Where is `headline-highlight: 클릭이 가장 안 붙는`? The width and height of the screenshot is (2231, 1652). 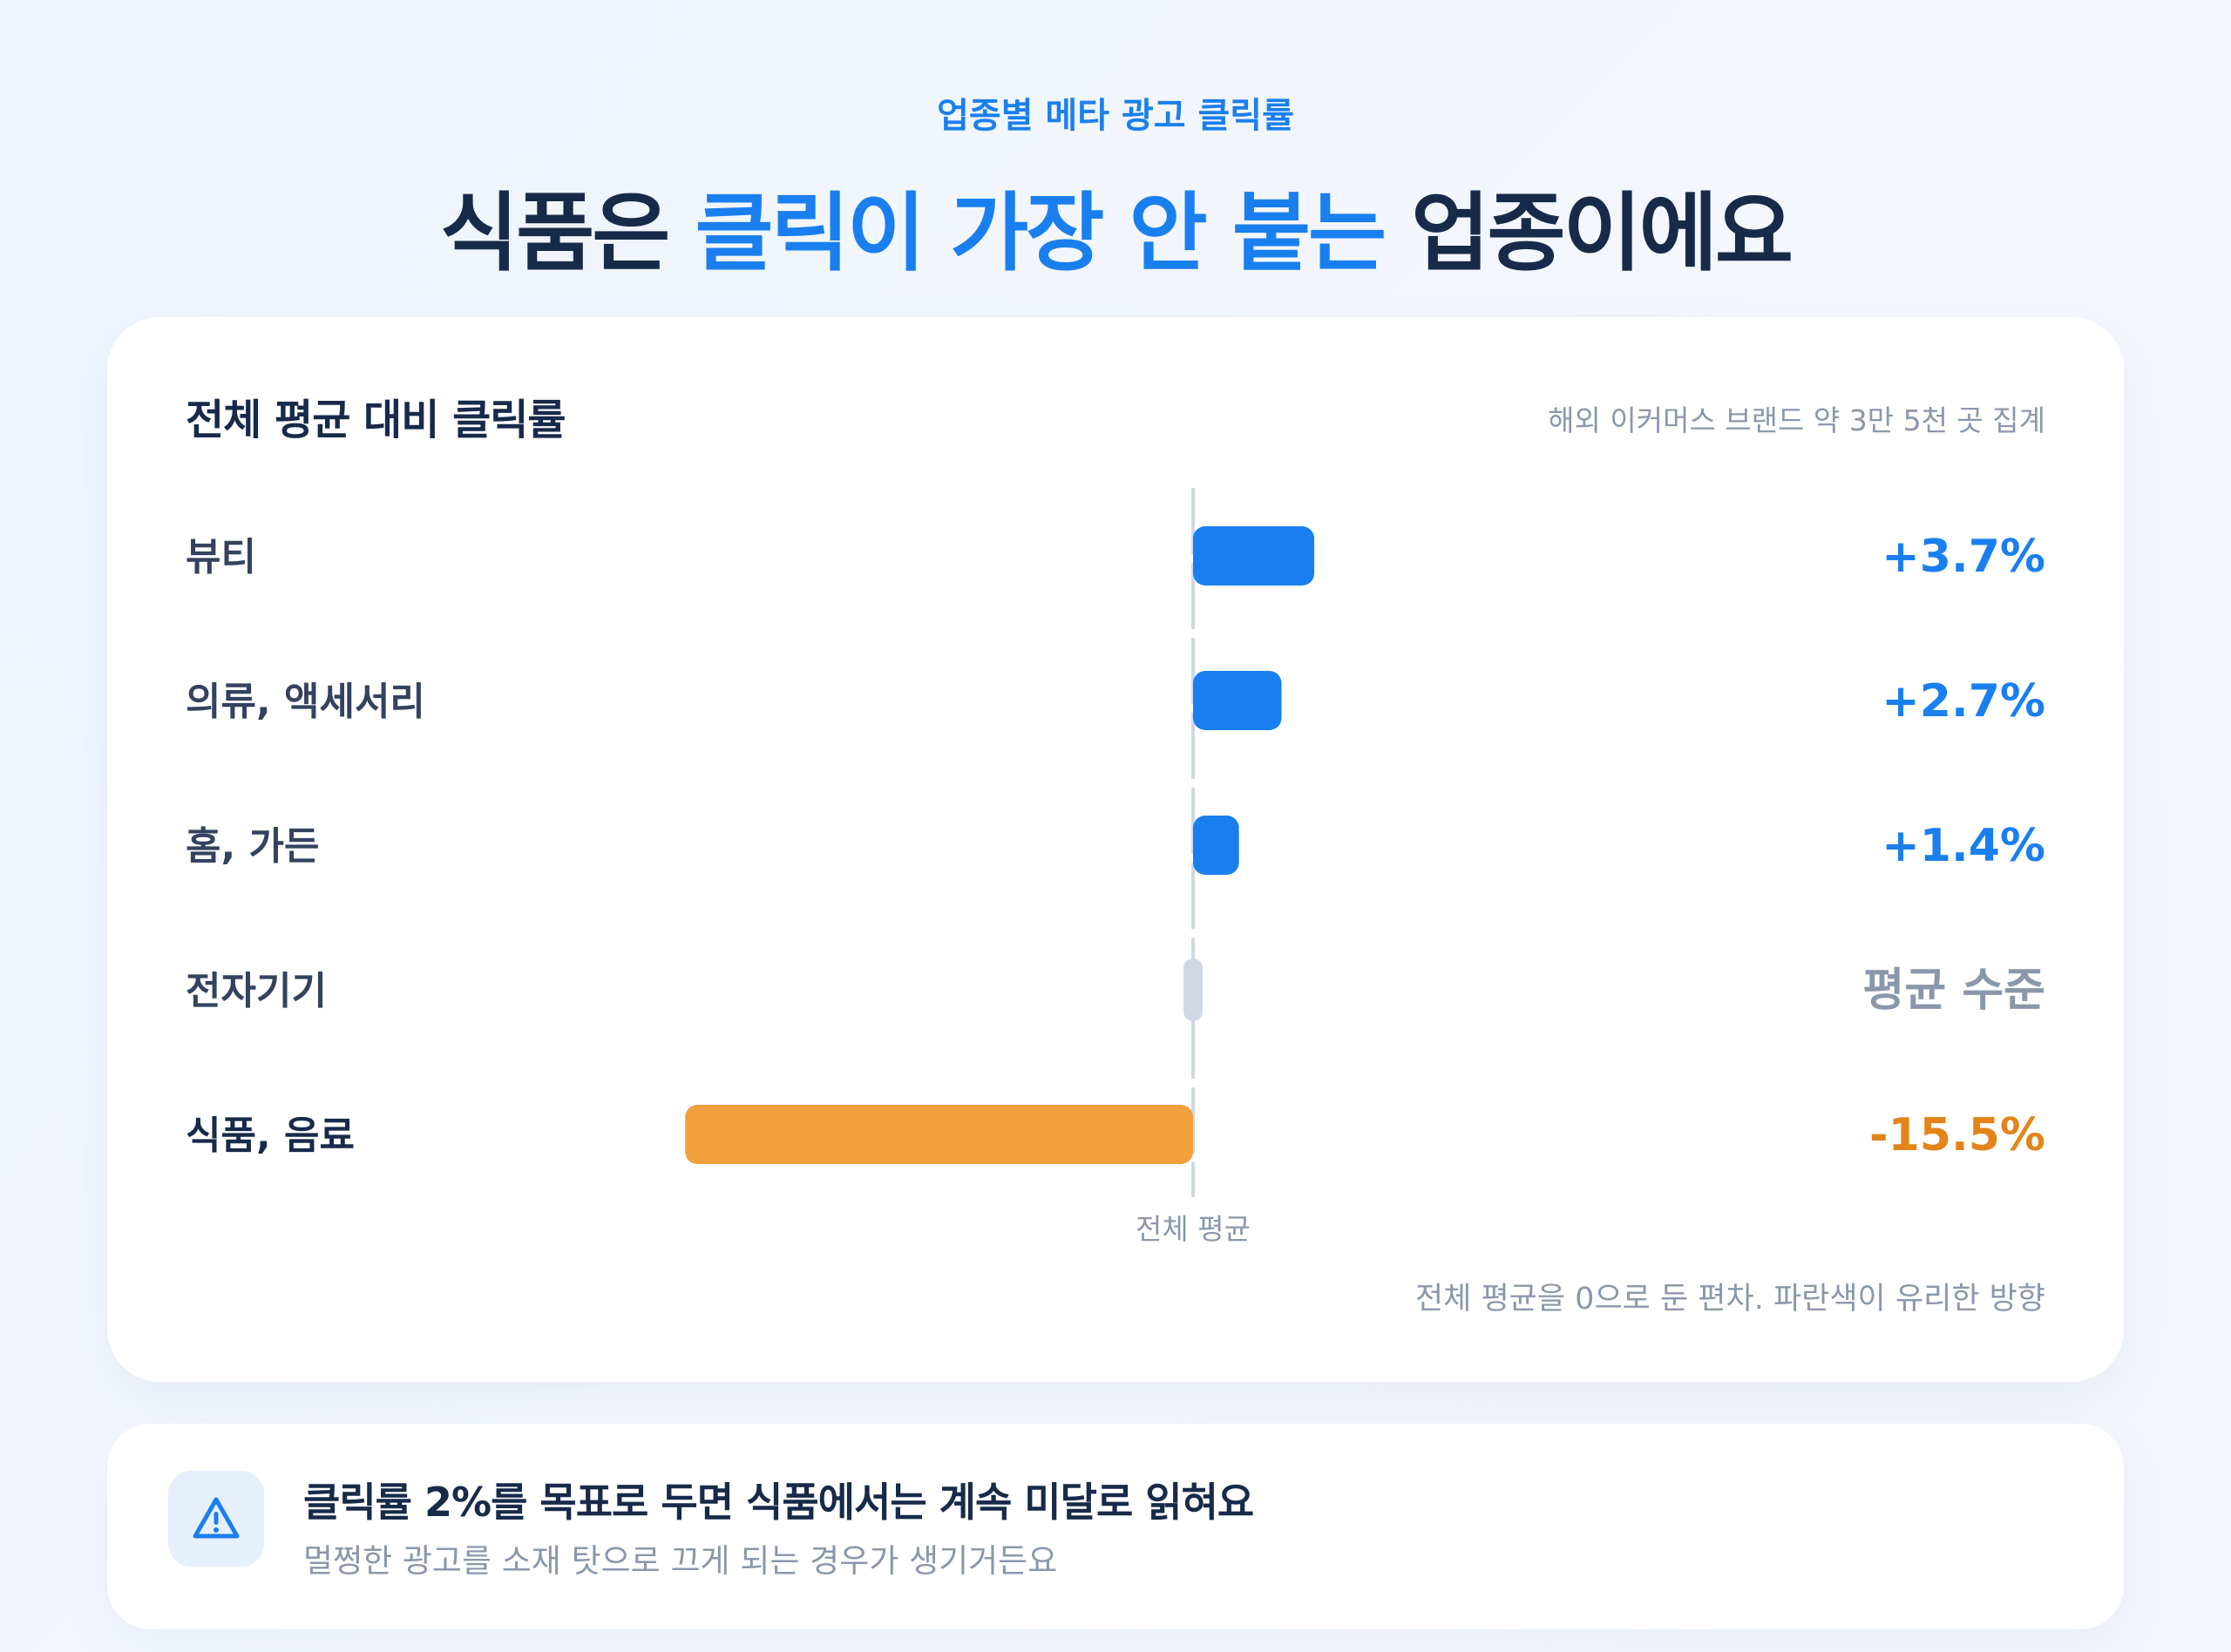 headline-highlight: 클릭이 가장 안 붙는 is located at coordinates (1041, 233).